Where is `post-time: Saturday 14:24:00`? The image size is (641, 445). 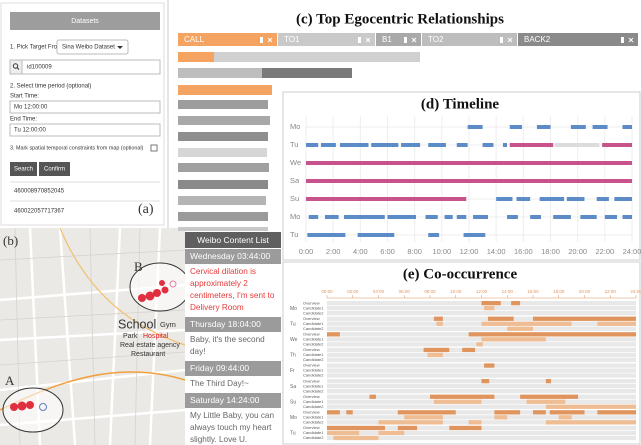
post-time: Saturday 14:24:00 is located at coordinates (233, 400).